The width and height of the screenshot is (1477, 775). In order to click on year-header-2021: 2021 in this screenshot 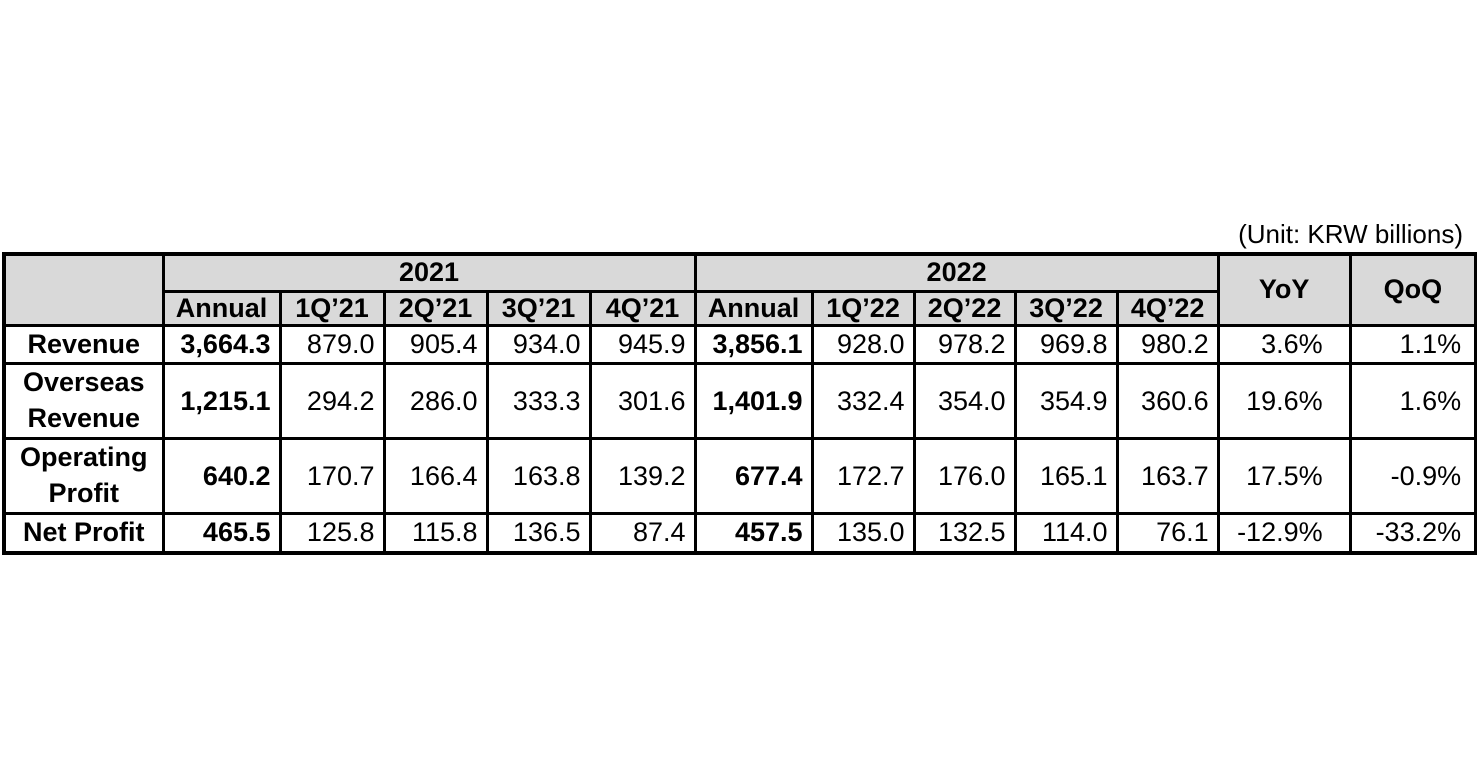, I will do `click(429, 272)`.